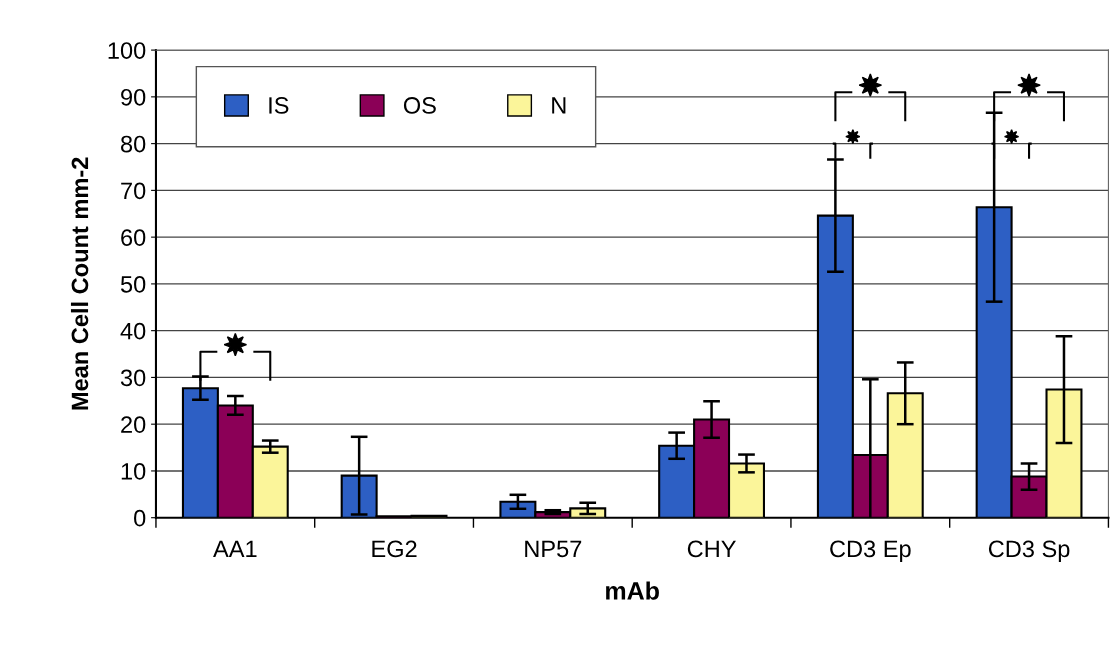 The height and width of the screenshot is (668, 1114). What do you see at coordinates (419, 105) in the screenshot?
I see `legend-label: OS` at bounding box center [419, 105].